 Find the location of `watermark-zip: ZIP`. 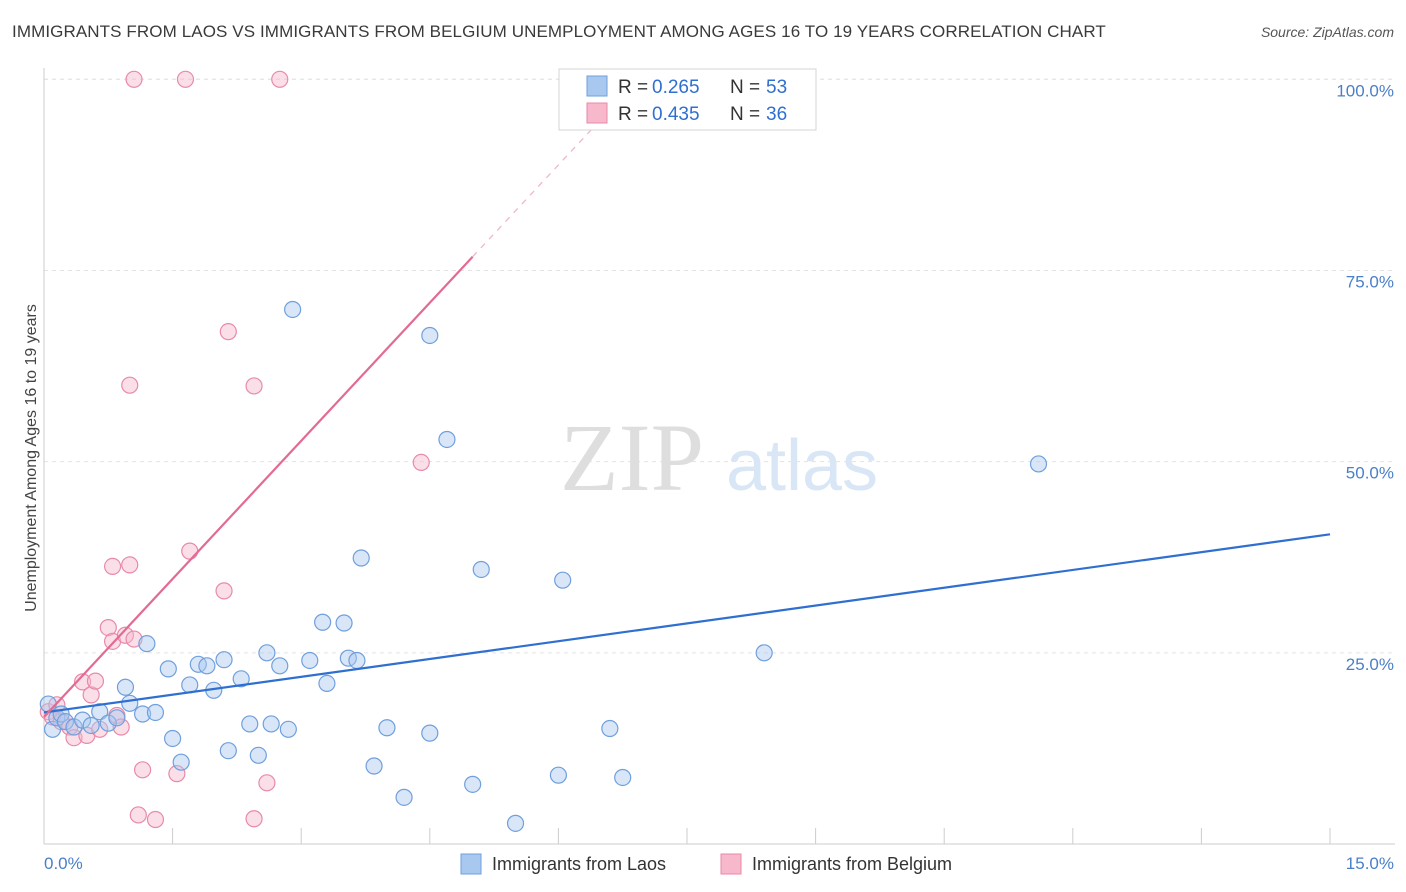

watermark-zip: ZIP is located at coordinates (632, 457).